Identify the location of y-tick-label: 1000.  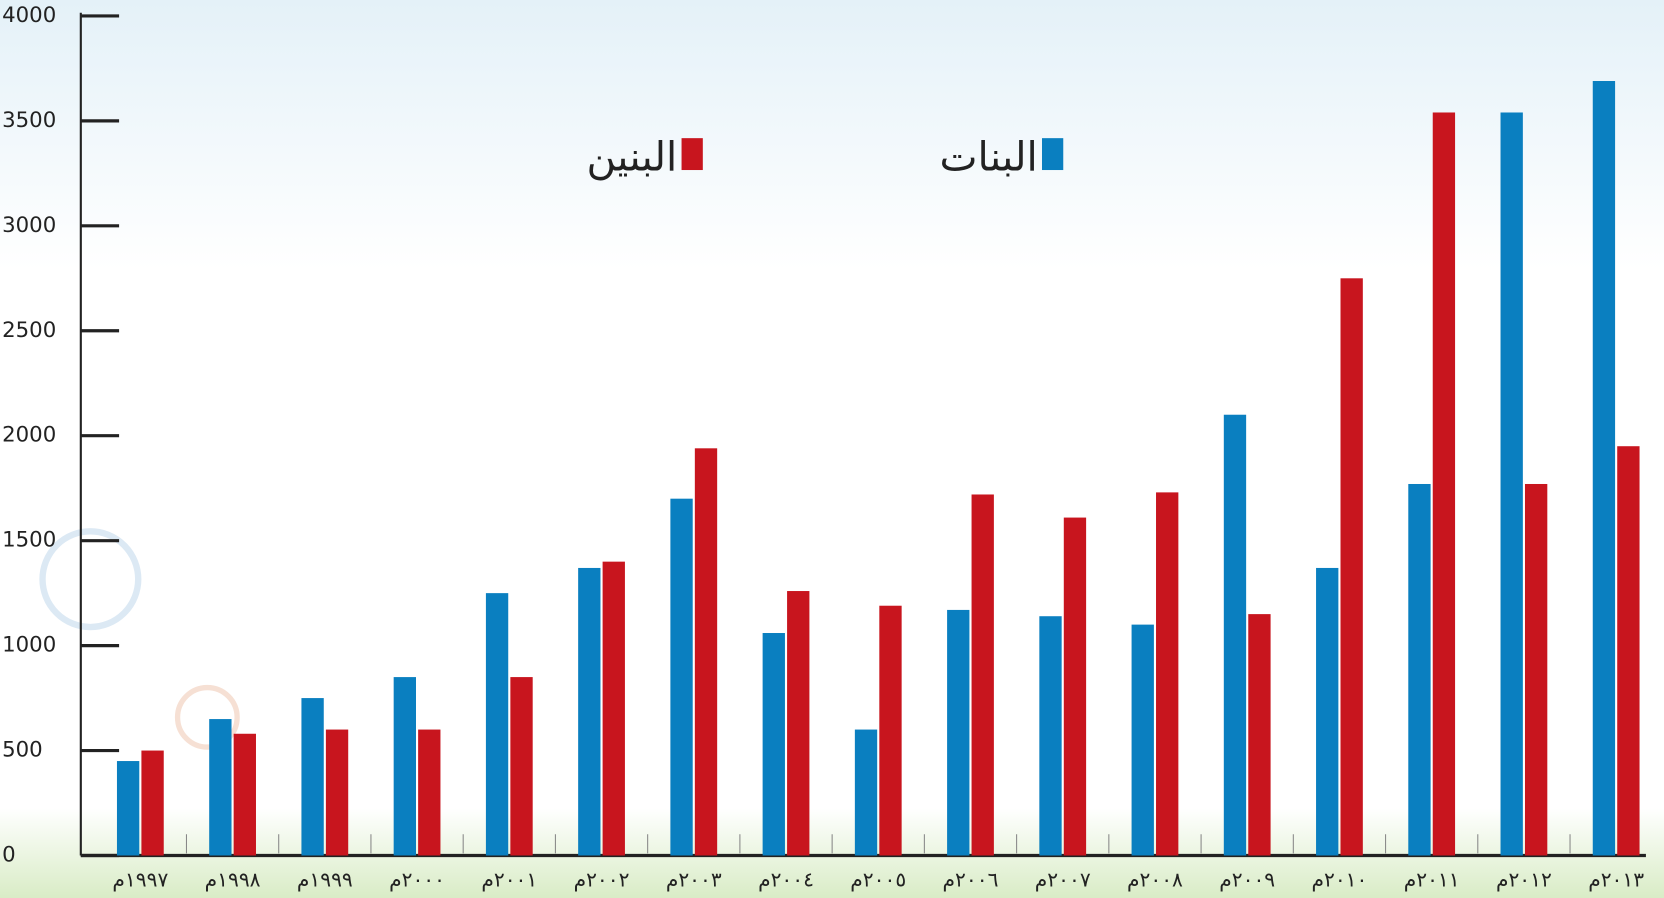
(29, 645).